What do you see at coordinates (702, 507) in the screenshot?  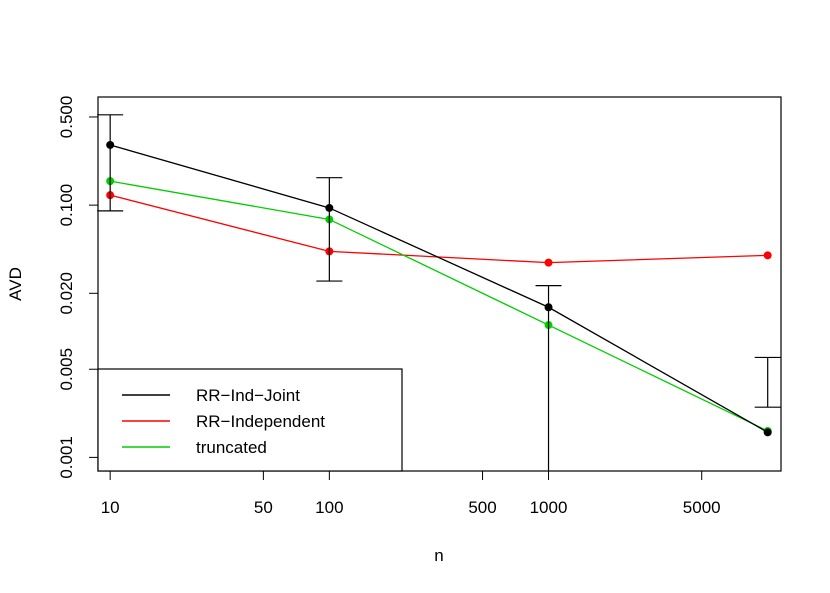 I see `x-tick-label: 5000` at bounding box center [702, 507].